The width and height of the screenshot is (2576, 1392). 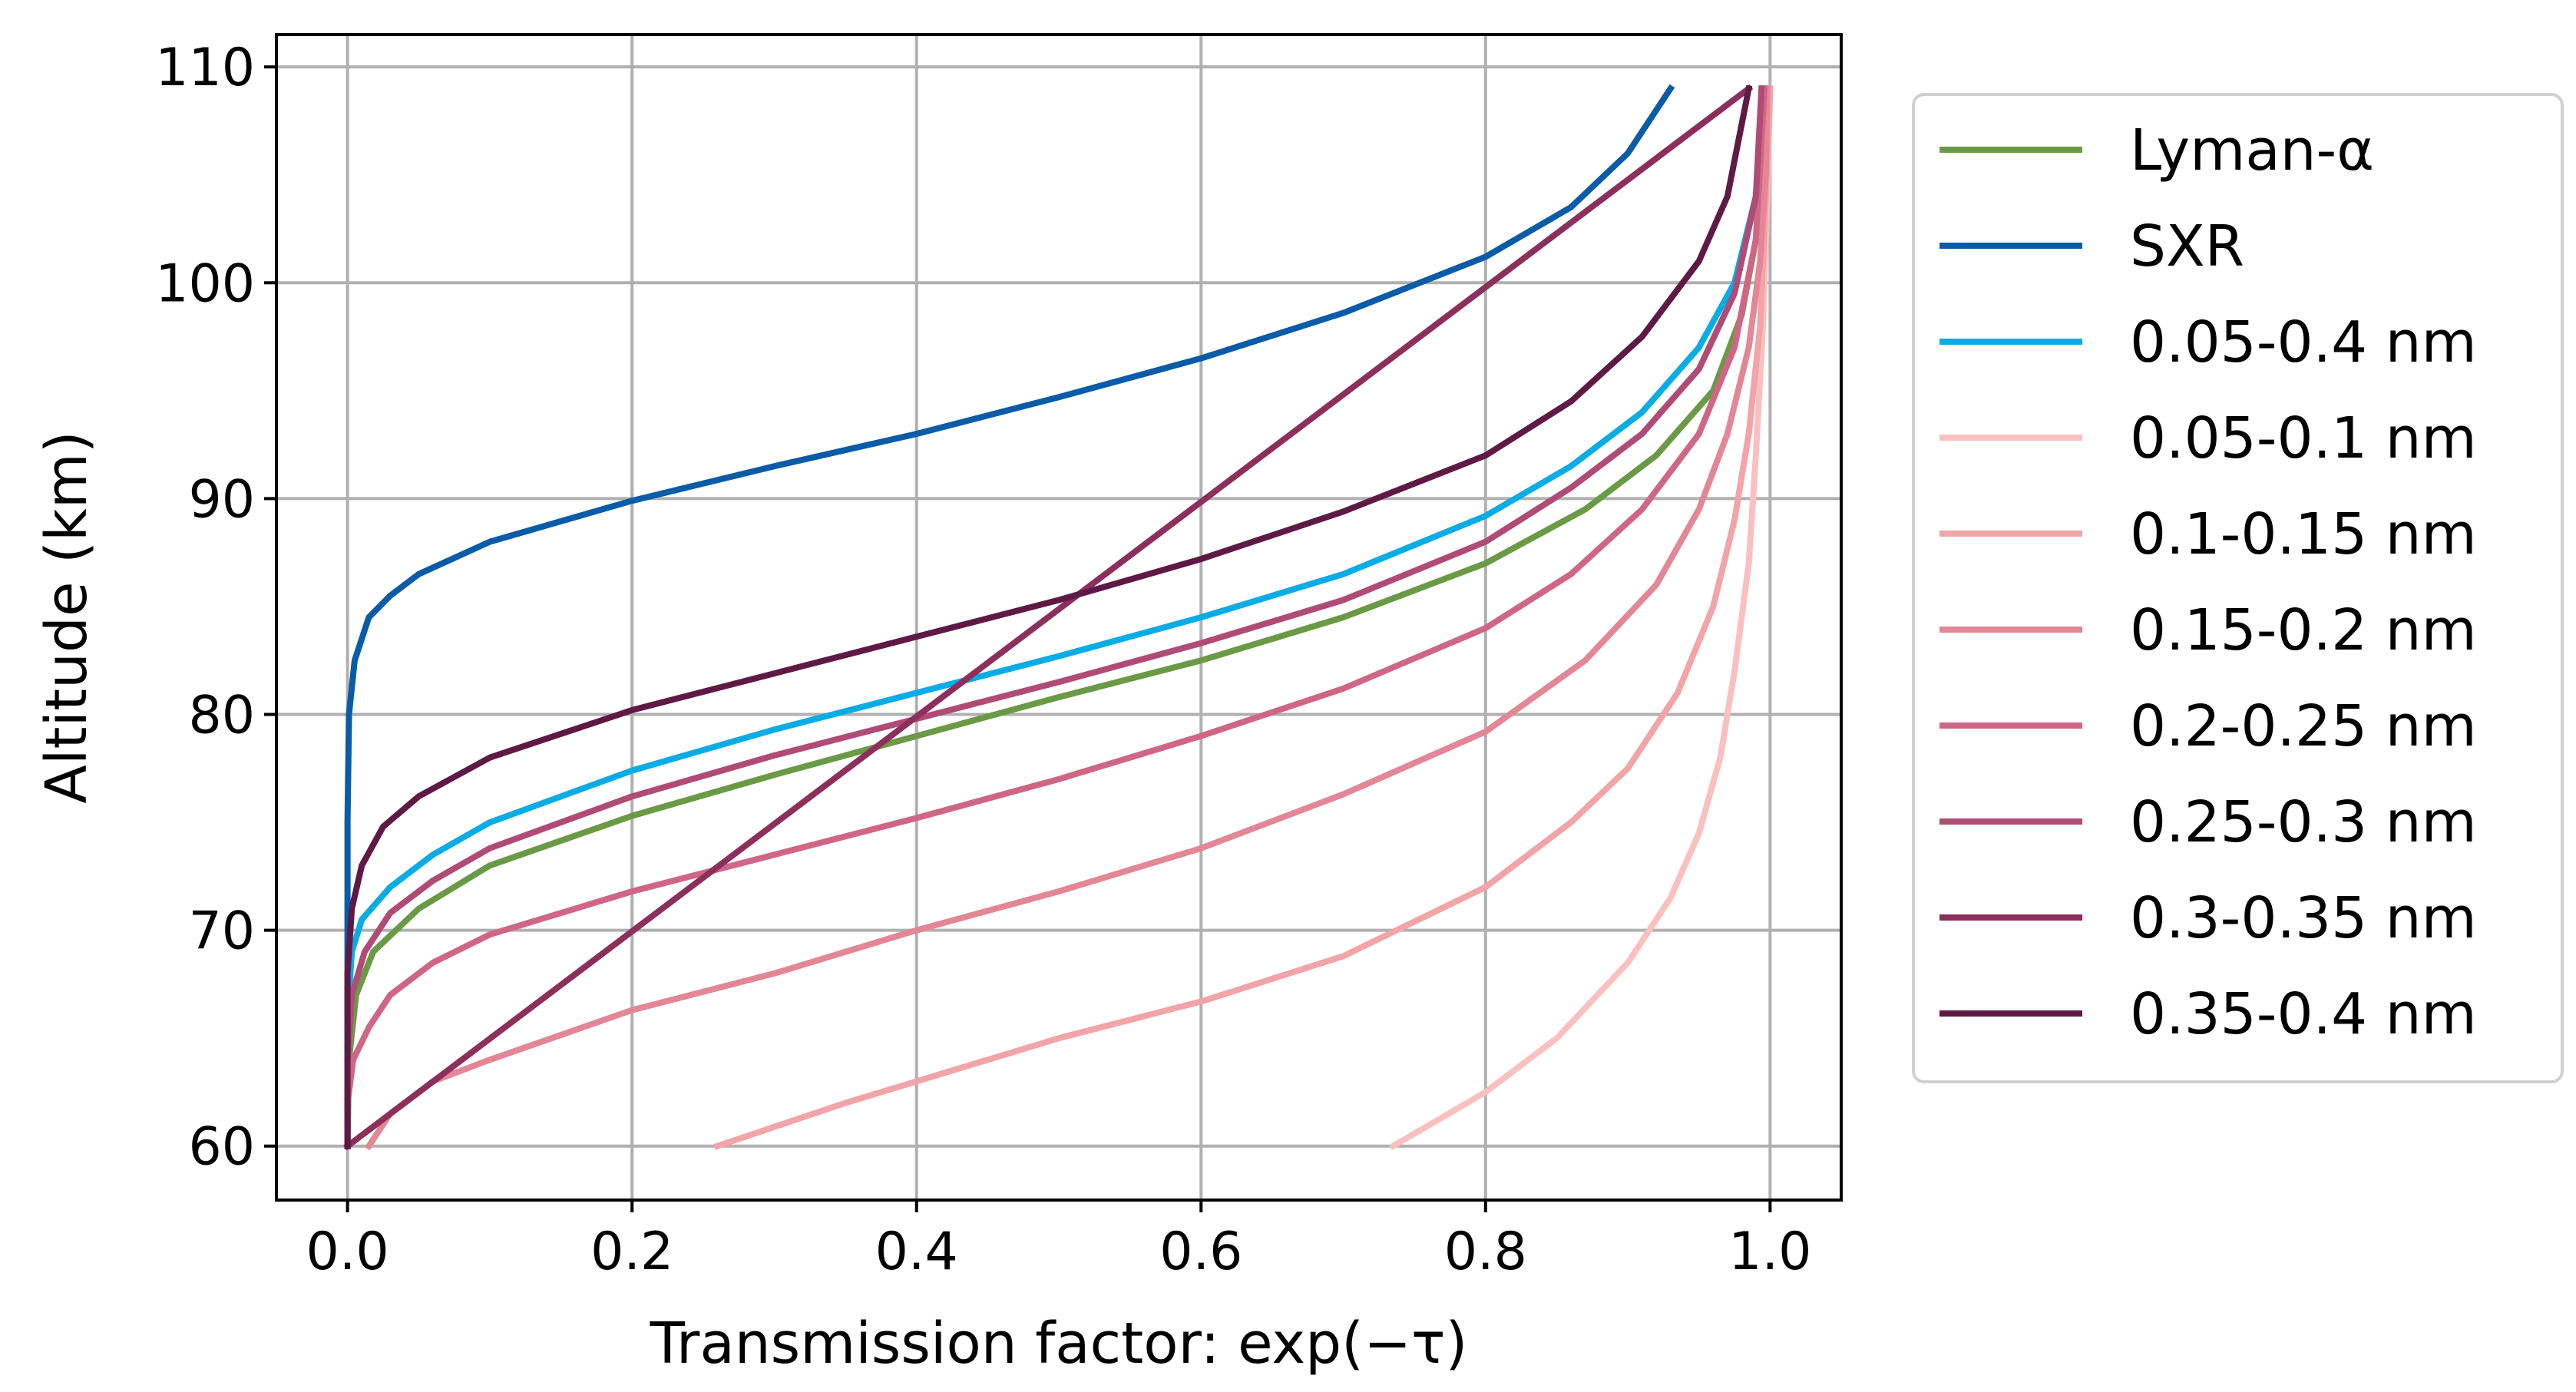 I want to click on legend-label: Lyman-α, so click(x=2252, y=150).